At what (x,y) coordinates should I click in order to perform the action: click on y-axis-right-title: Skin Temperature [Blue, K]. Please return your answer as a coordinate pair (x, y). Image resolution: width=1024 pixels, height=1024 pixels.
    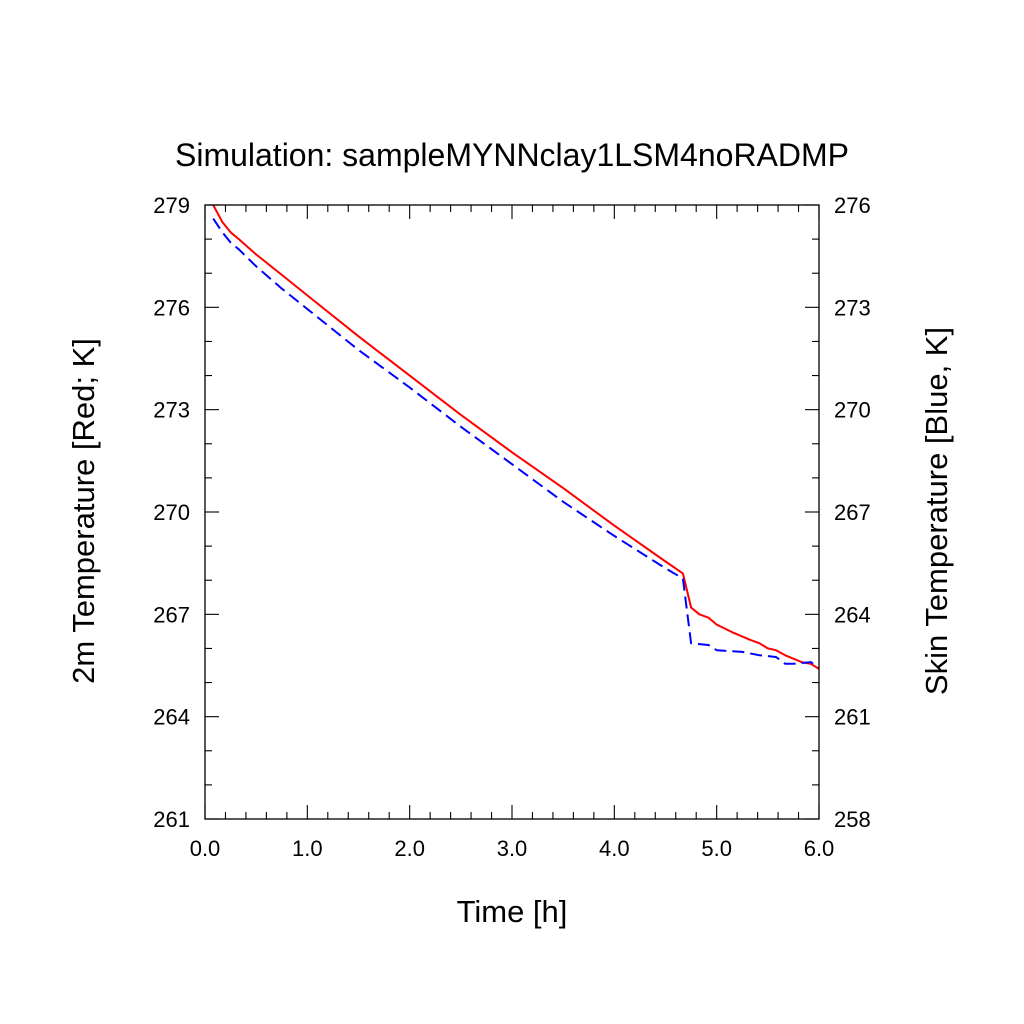
    Looking at the image, I should click on (936, 511).